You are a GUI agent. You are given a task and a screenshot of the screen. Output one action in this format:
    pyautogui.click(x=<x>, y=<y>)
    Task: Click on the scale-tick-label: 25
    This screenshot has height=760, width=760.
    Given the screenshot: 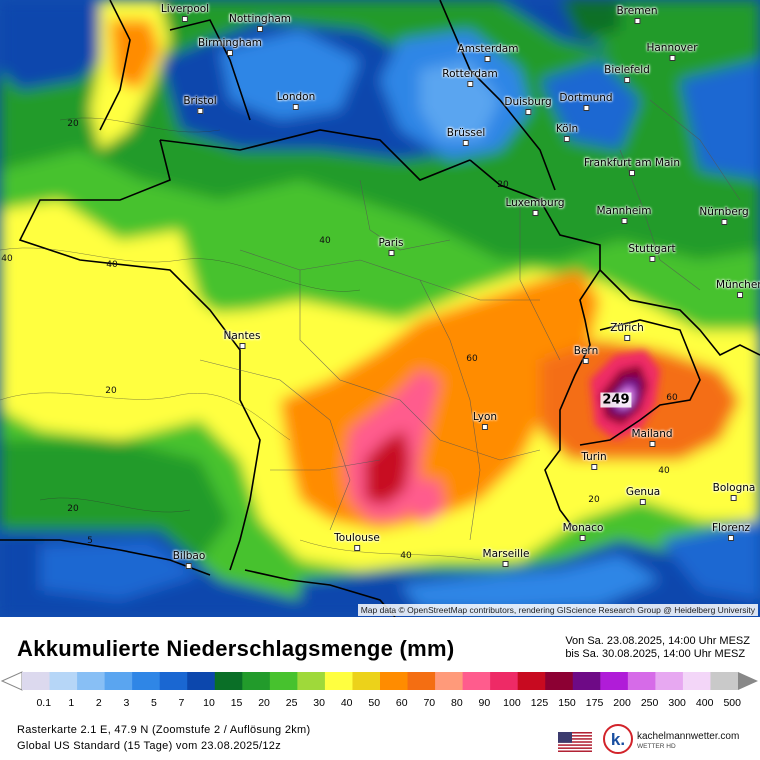 What is the action you would take?
    pyautogui.click(x=291, y=703)
    